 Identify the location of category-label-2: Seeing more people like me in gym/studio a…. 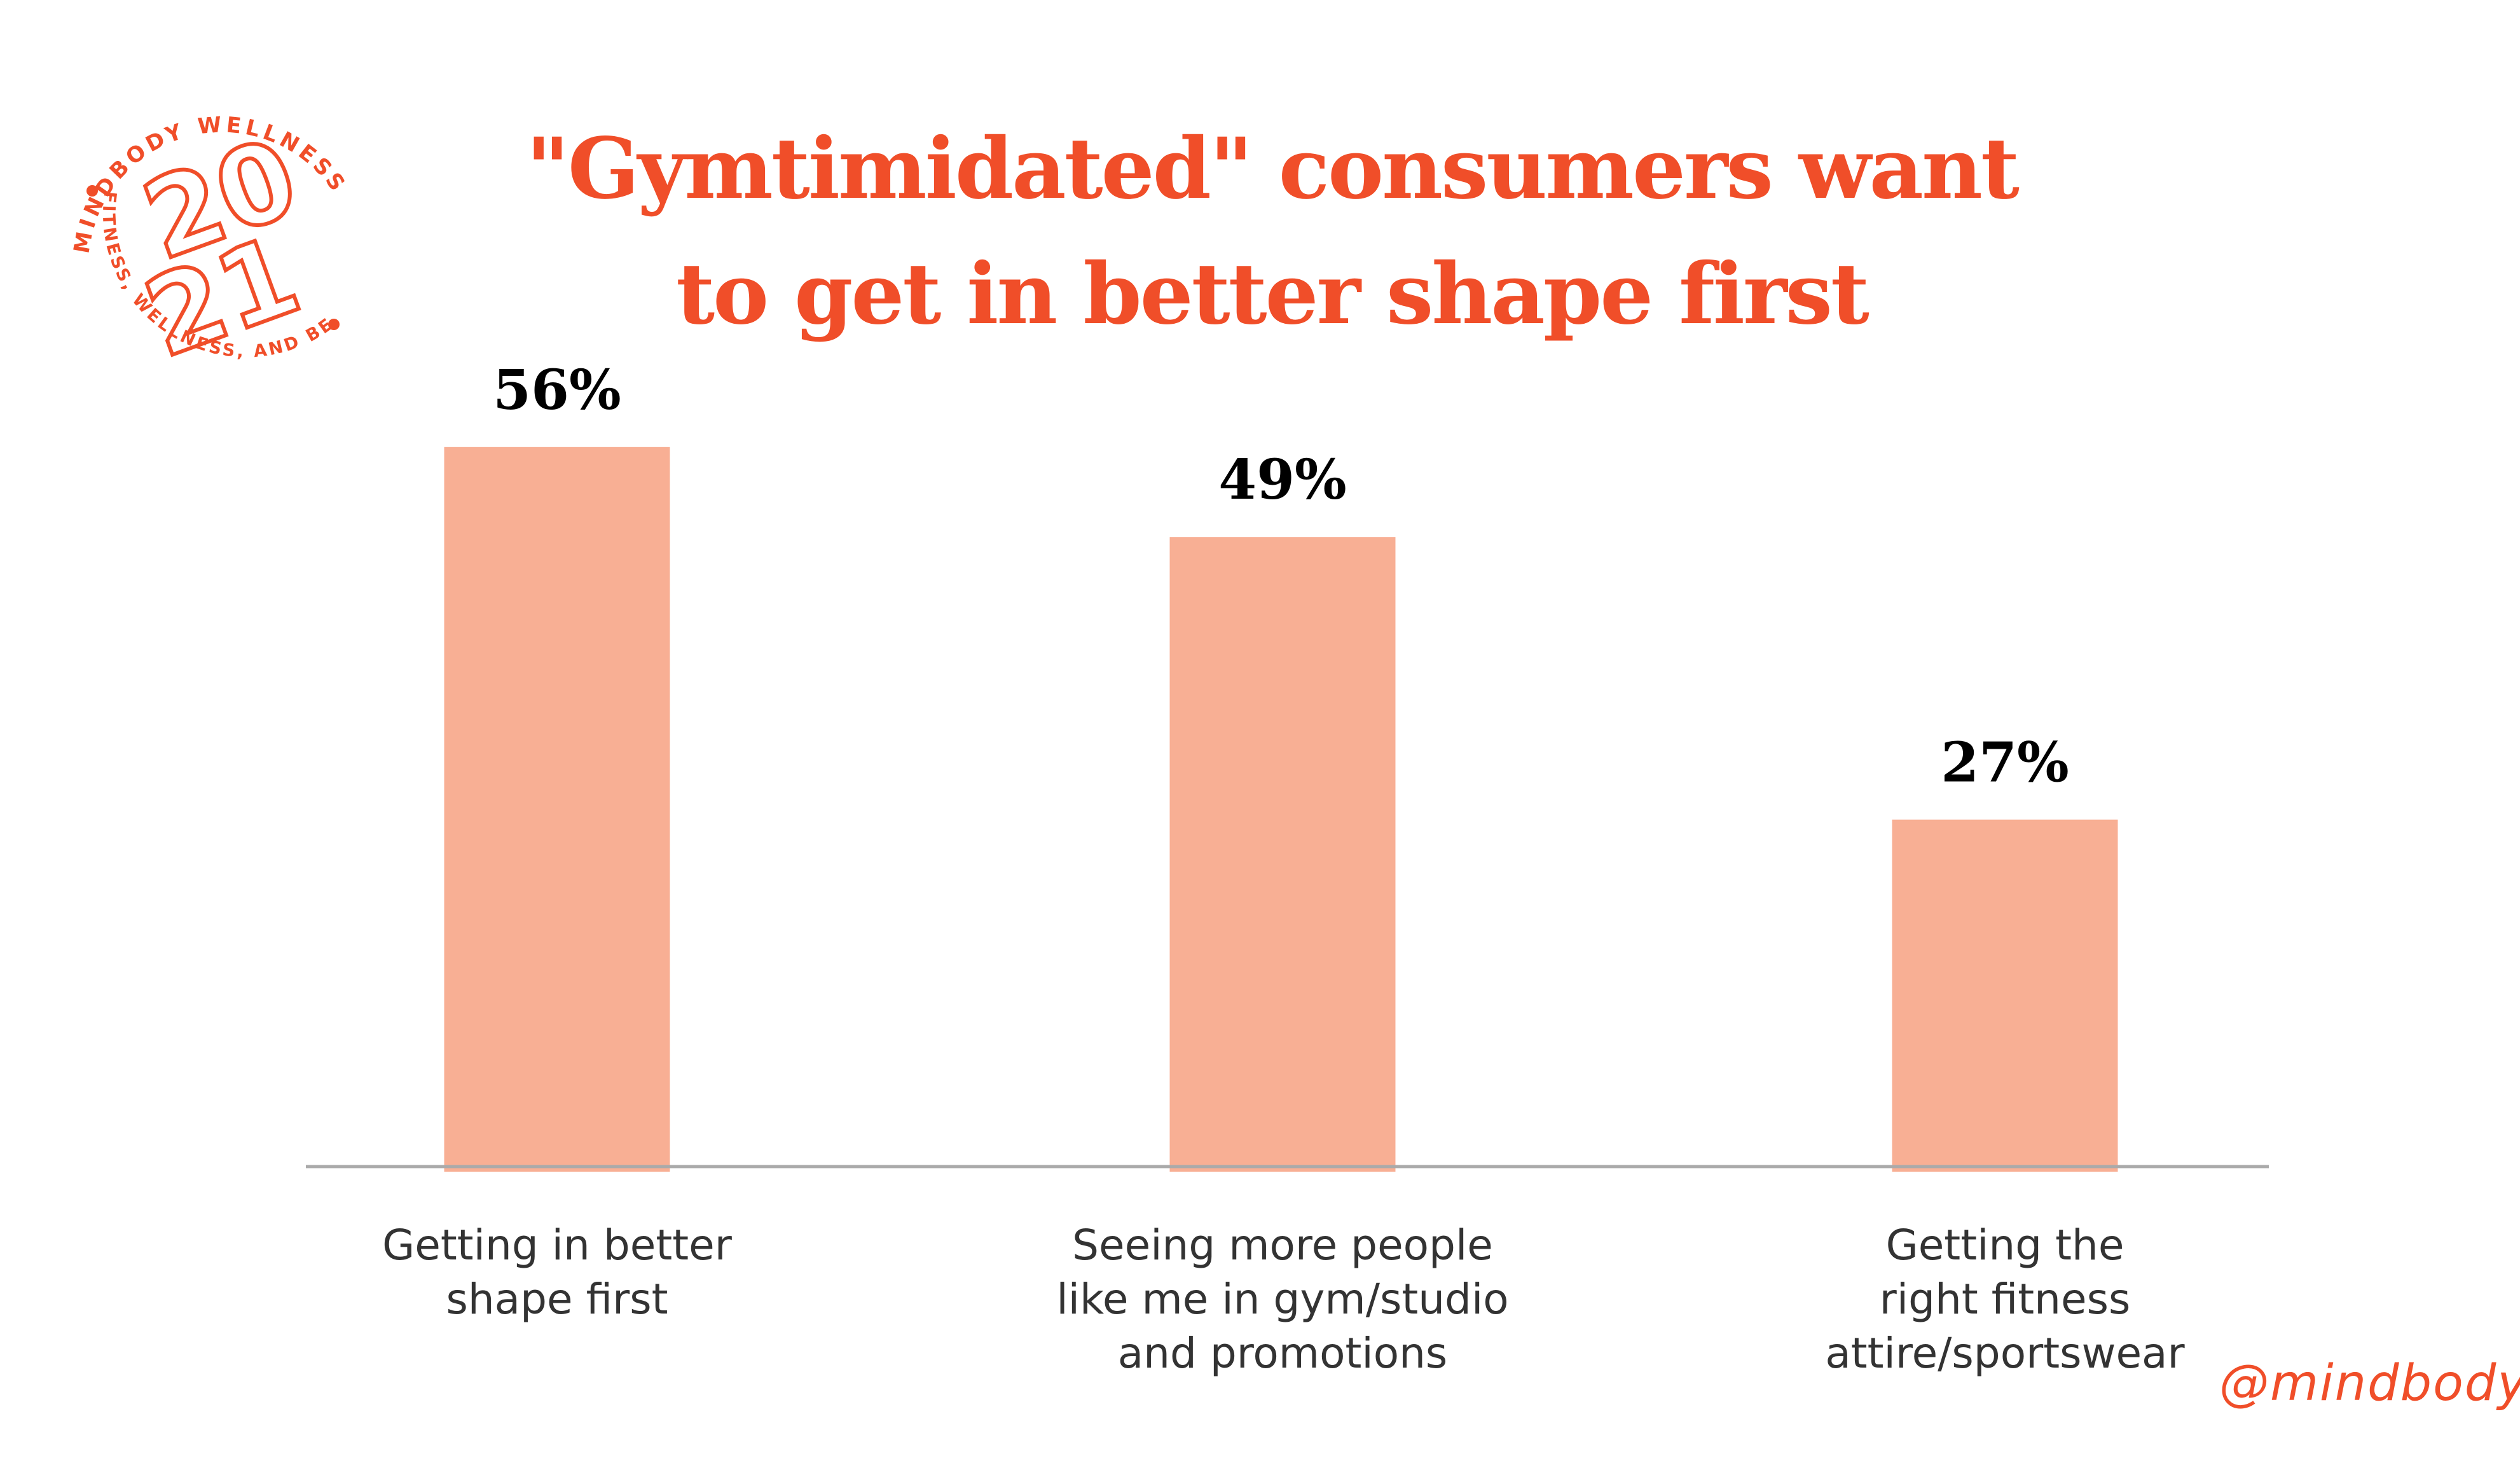
(1282, 1299).